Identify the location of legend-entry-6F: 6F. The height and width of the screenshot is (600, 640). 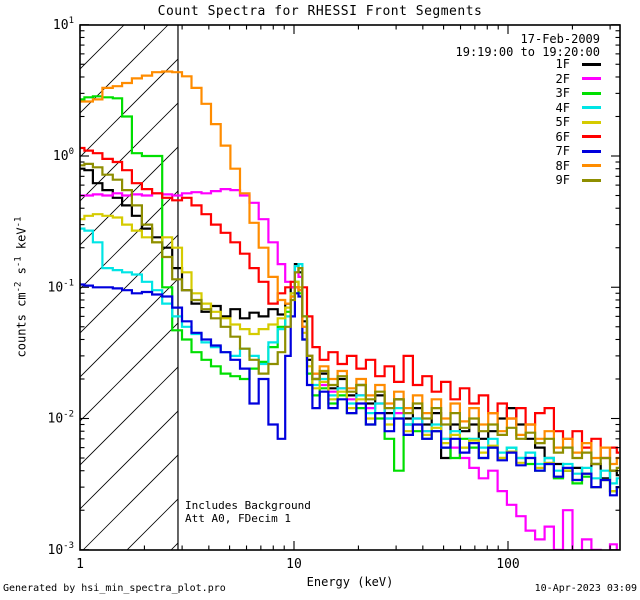
(578, 137).